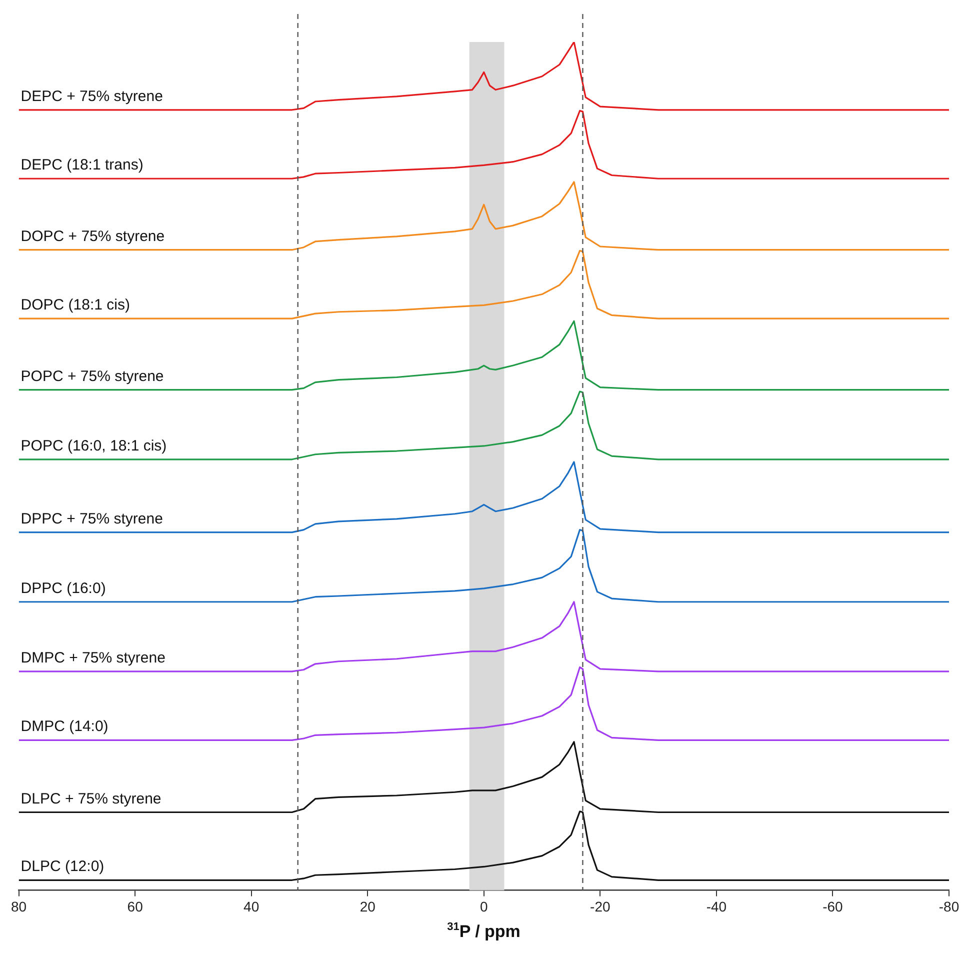  What do you see at coordinates (92, 236) in the screenshot?
I see `series-label: DOPC + 75% styrene` at bounding box center [92, 236].